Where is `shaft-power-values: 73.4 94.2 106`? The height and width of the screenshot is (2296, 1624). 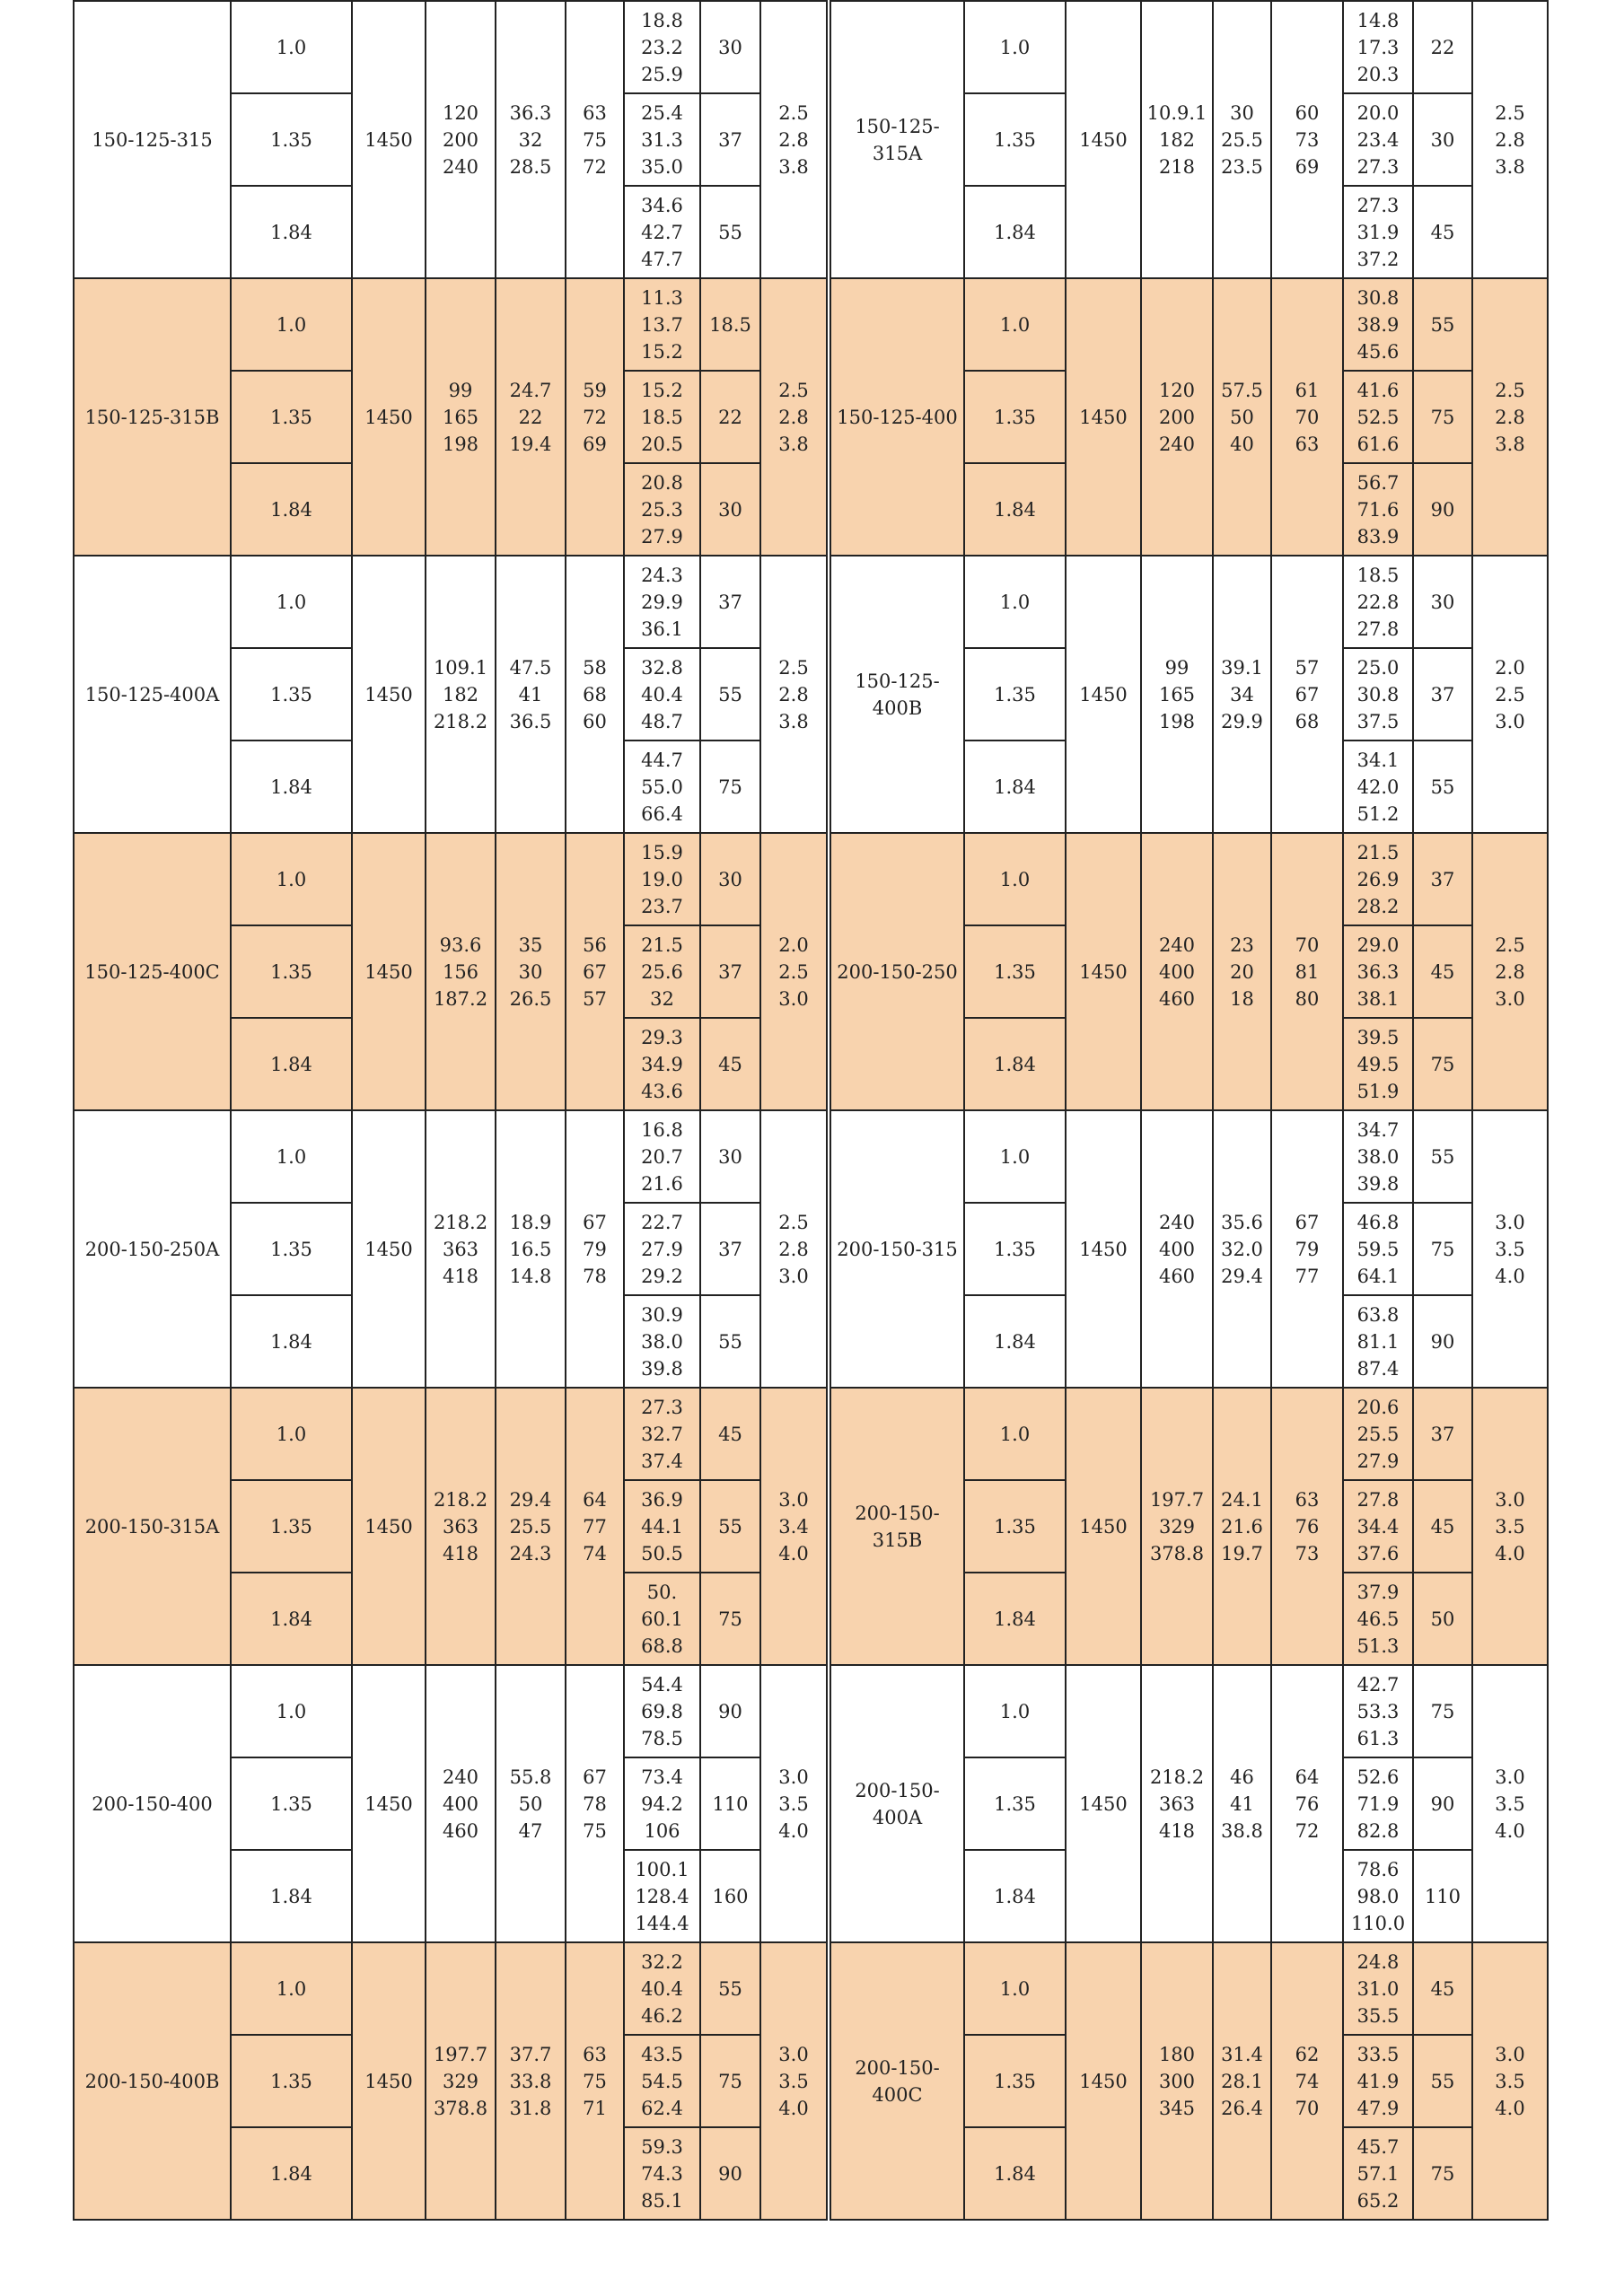
shaft-power-values: 73.4 94.2 106 is located at coordinates (662, 1804).